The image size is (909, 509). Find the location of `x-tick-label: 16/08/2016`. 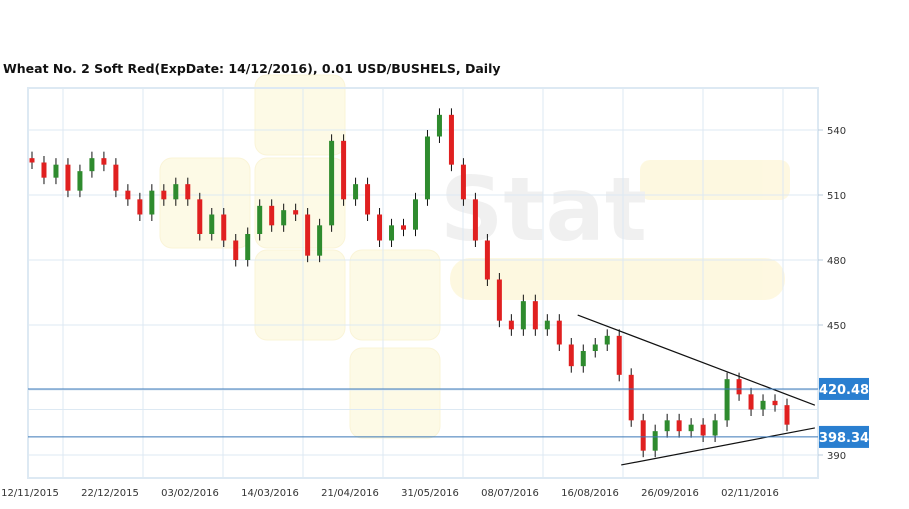

x-tick-label: 16/08/2016 is located at coordinates (590, 493).